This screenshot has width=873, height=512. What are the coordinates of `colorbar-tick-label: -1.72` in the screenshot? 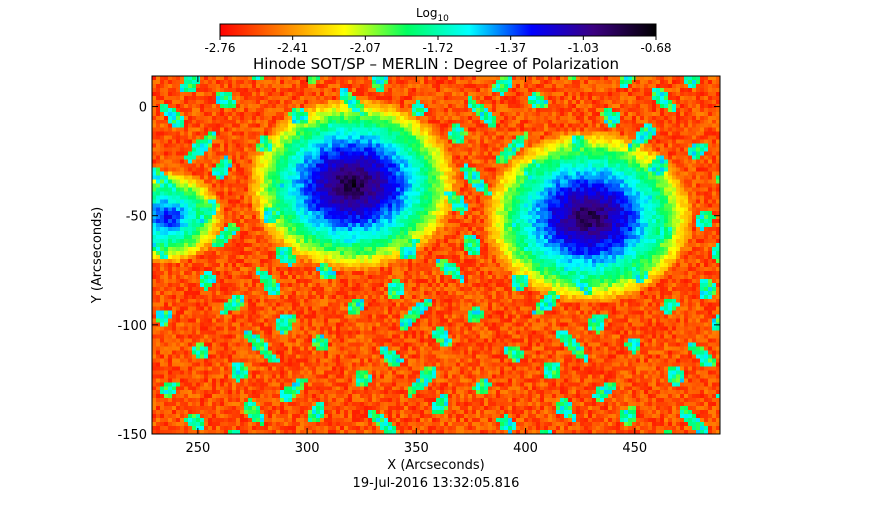 It's located at (437, 48).